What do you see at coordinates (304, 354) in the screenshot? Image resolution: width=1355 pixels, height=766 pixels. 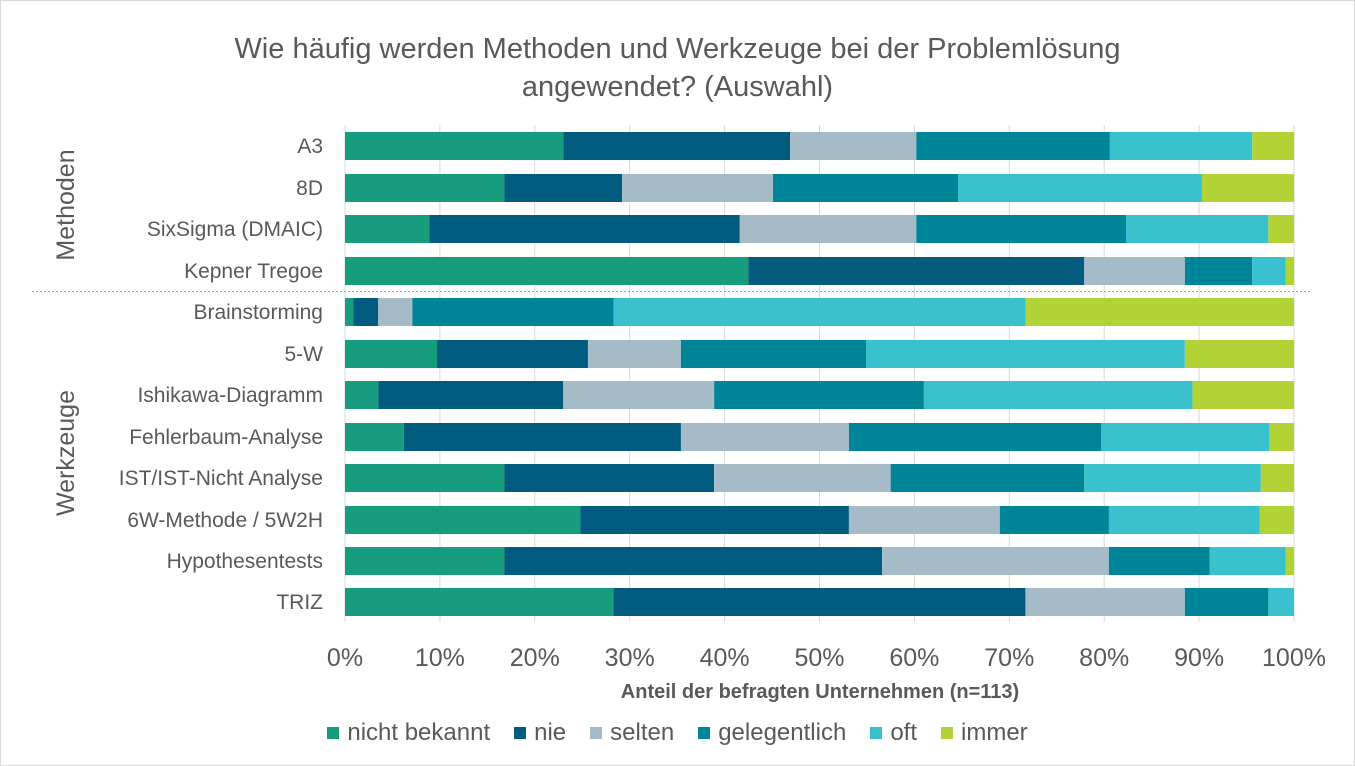 I see `category-label: 5-W` at bounding box center [304, 354].